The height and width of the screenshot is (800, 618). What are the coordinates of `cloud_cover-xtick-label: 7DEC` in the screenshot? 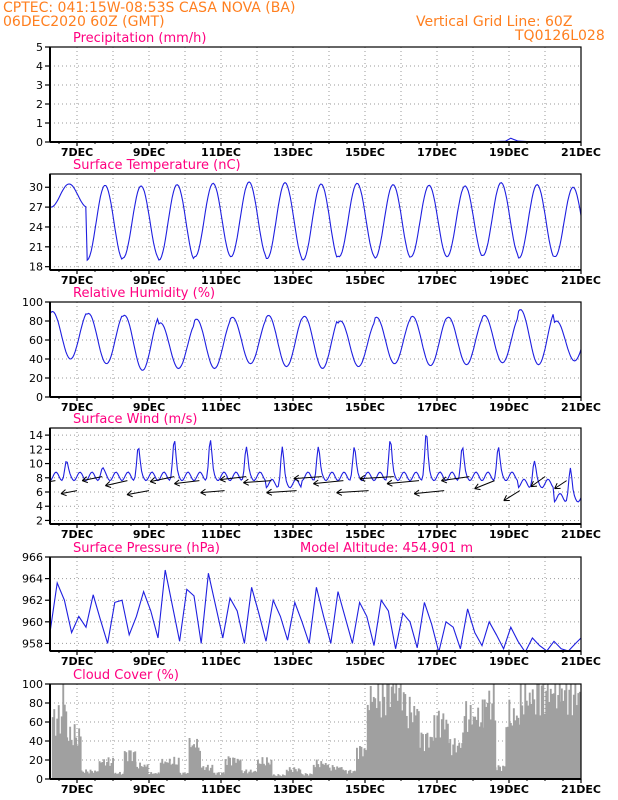 It's located at (77, 789).